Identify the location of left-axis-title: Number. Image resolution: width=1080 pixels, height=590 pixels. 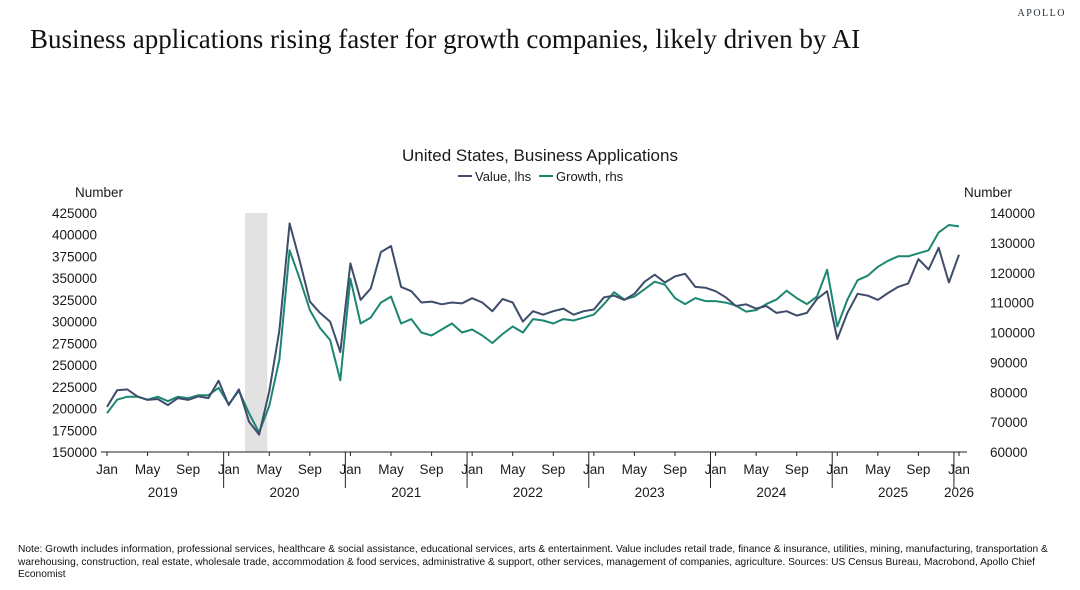
(99, 192).